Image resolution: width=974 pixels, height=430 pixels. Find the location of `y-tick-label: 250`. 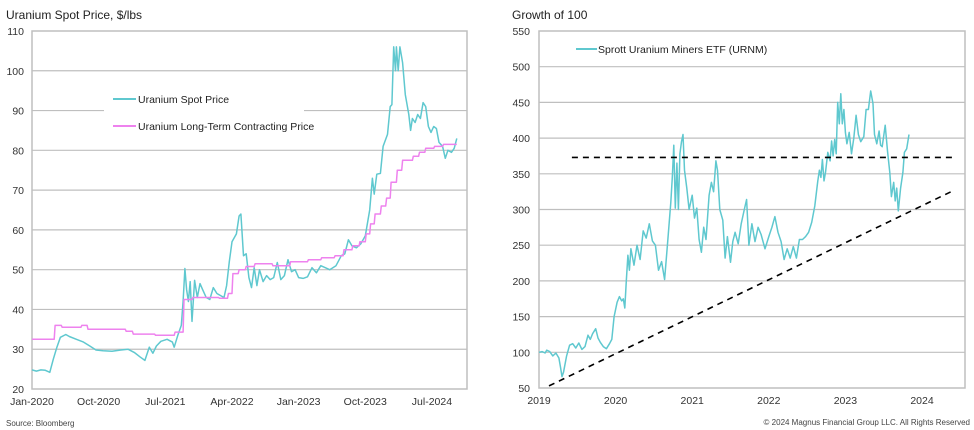

y-tick-label: 250 is located at coordinates (521, 246).